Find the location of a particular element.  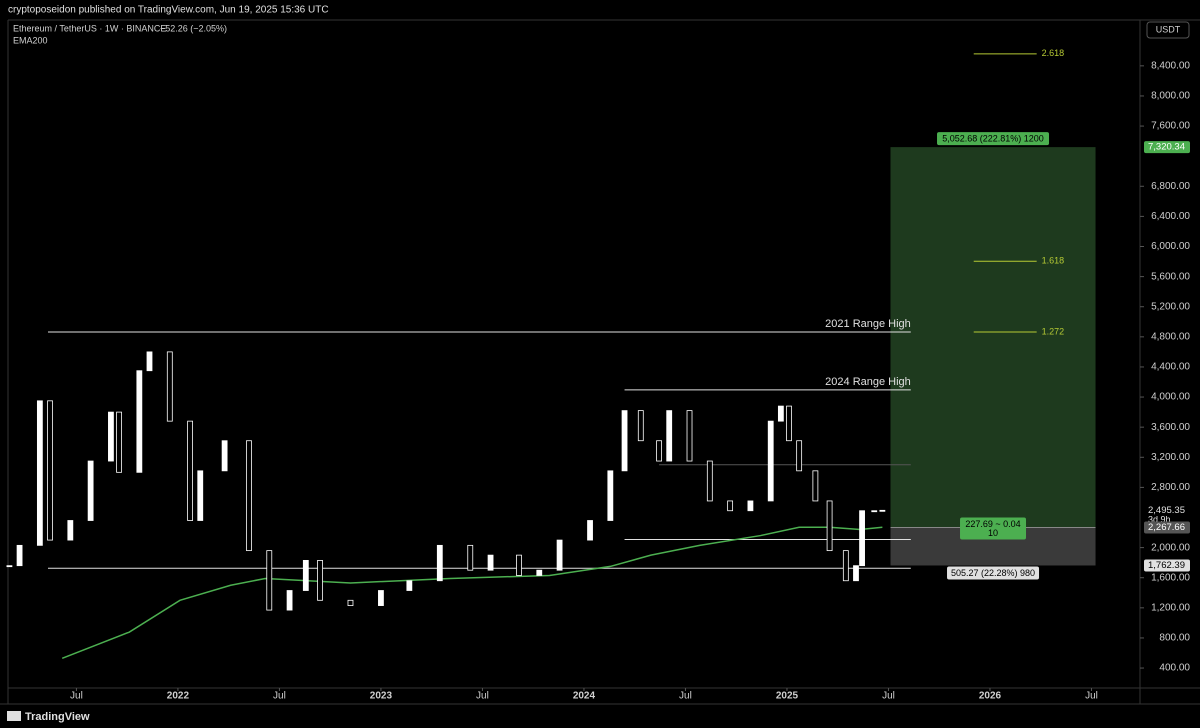

y-tick-label: 4,800.00 is located at coordinates (1170, 336).